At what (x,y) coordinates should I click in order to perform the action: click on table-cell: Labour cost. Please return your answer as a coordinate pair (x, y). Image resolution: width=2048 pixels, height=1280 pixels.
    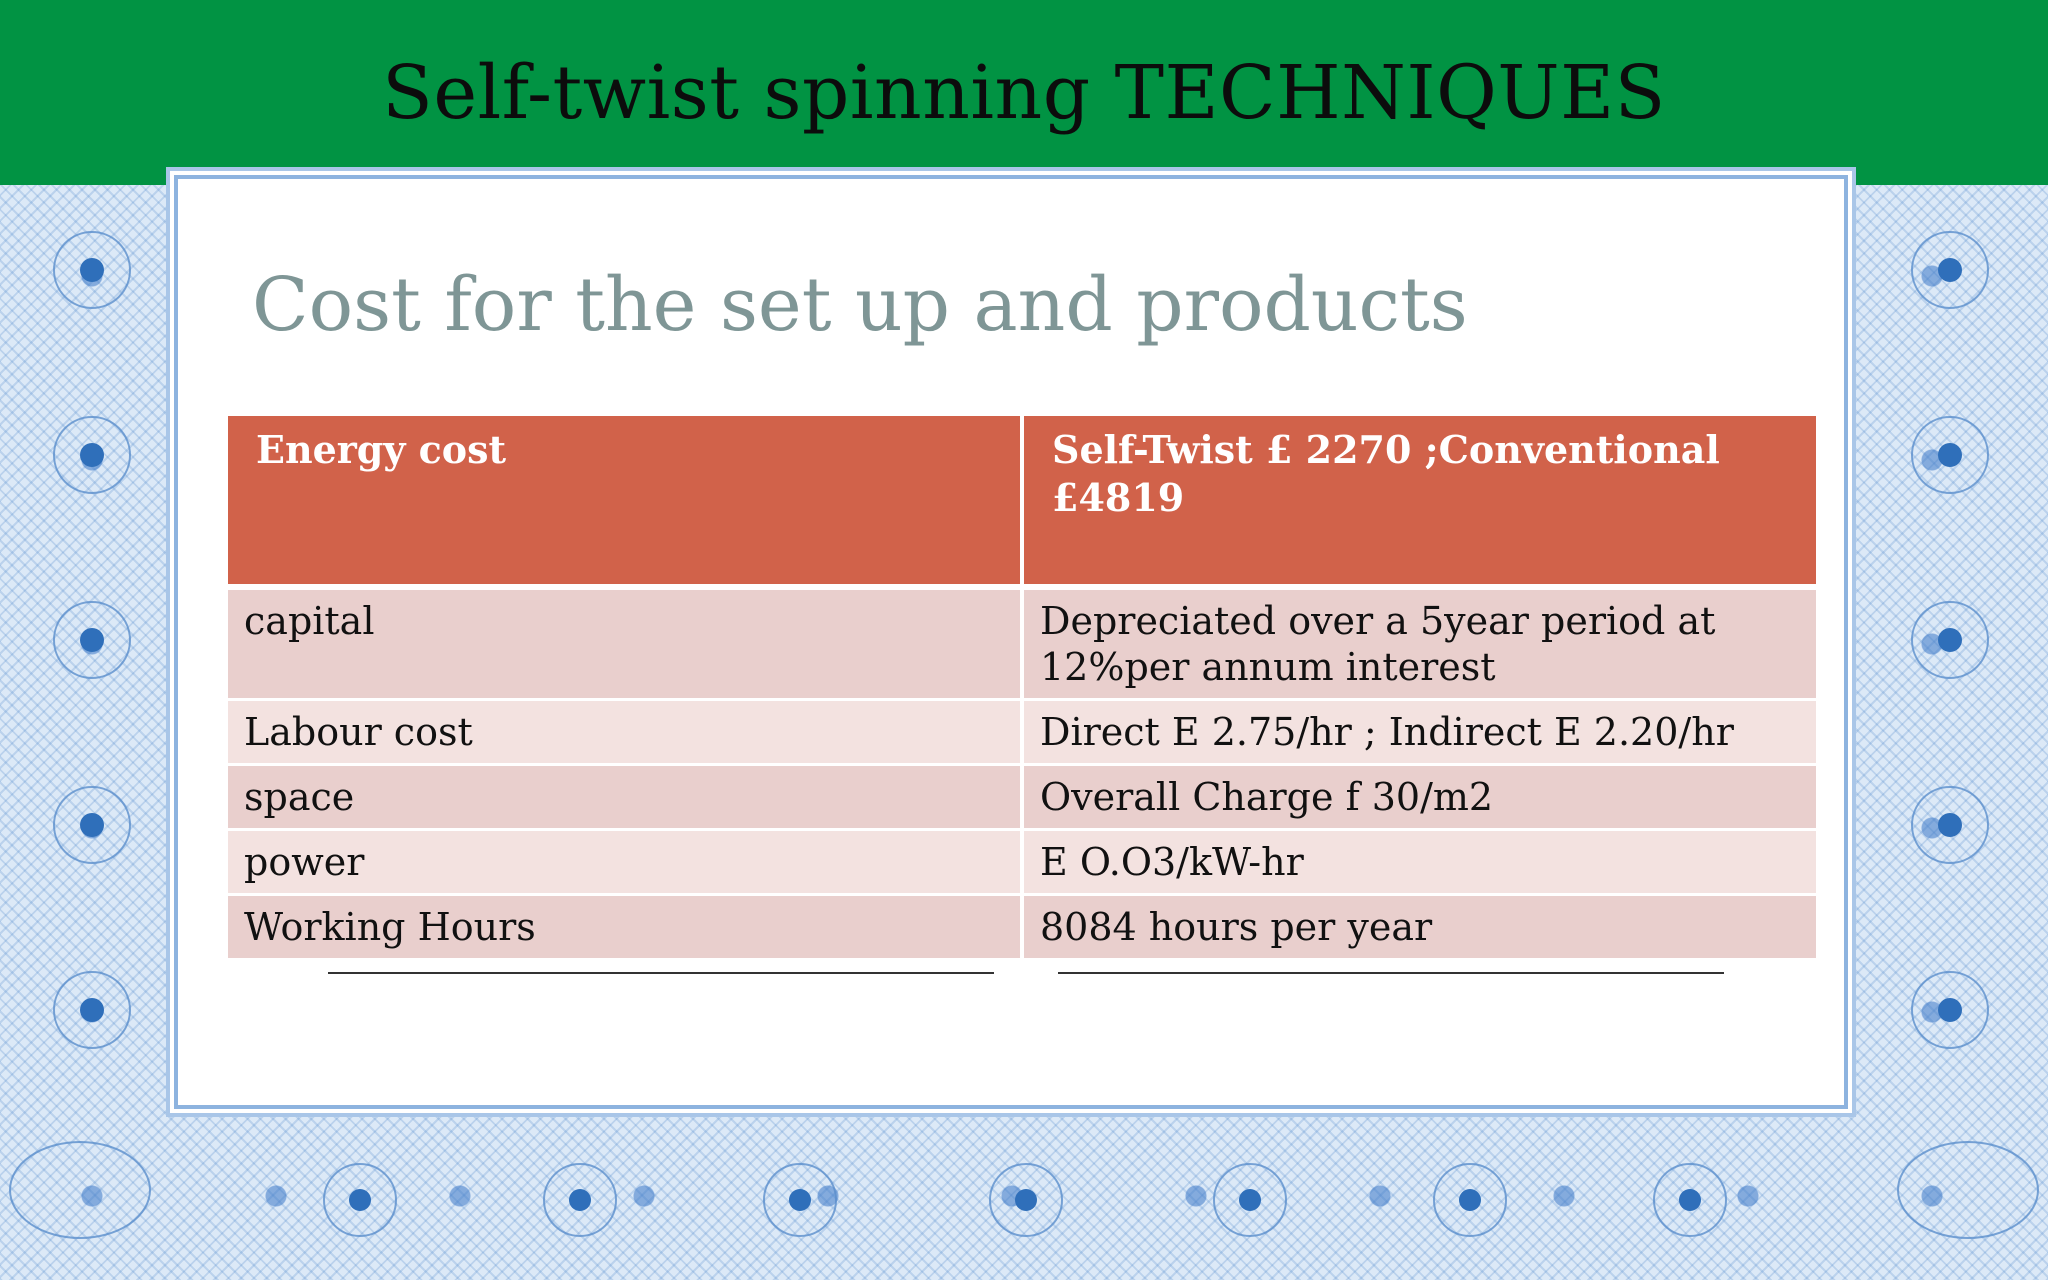
    Looking at the image, I should click on (626, 732).